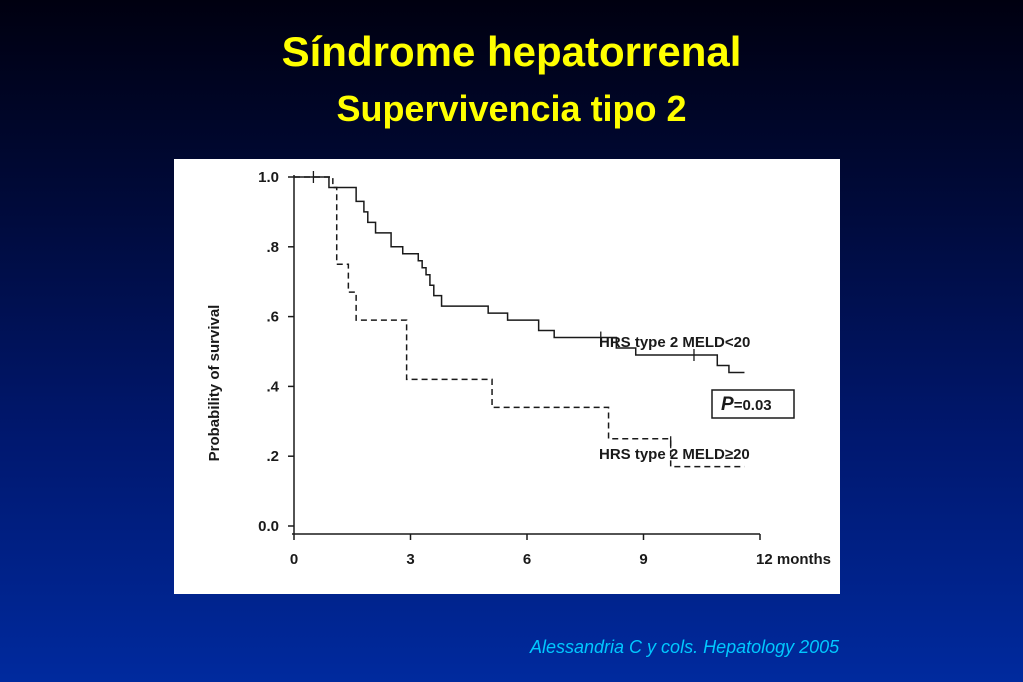 This screenshot has height=682, width=1023. I want to click on y-tick-label: 1.0, so click(268, 177).